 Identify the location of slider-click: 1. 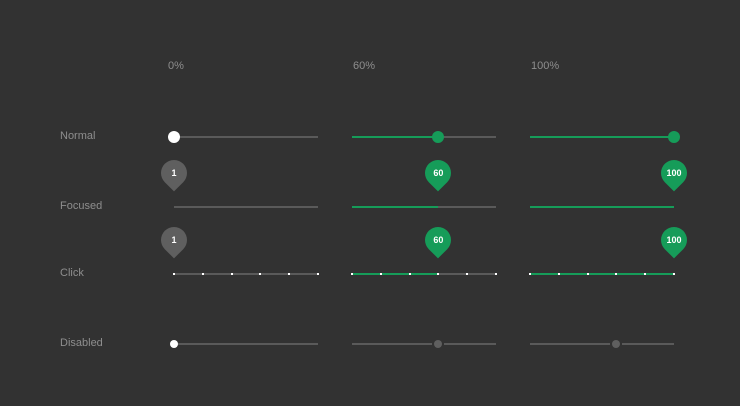
(237, 252).